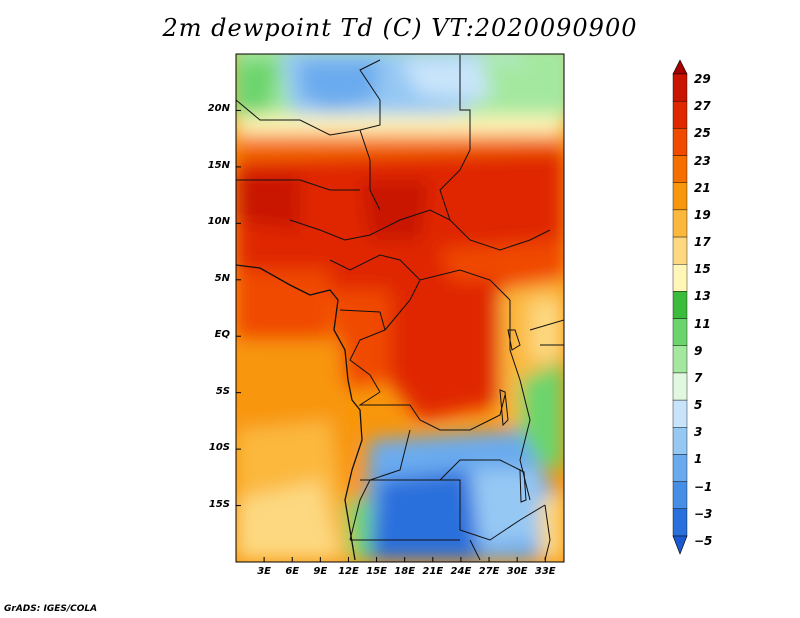  What do you see at coordinates (702, 214) in the screenshot?
I see `colorbar-label: 19` at bounding box center [702, 214].